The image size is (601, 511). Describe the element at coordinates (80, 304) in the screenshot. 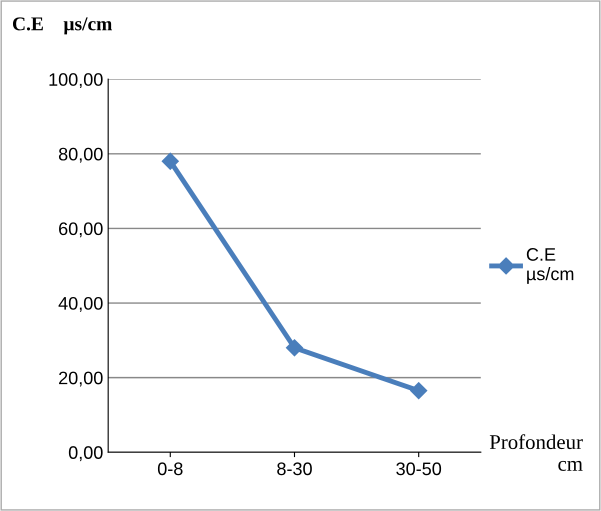

I see `y-tick-label: 40,00` at that location.